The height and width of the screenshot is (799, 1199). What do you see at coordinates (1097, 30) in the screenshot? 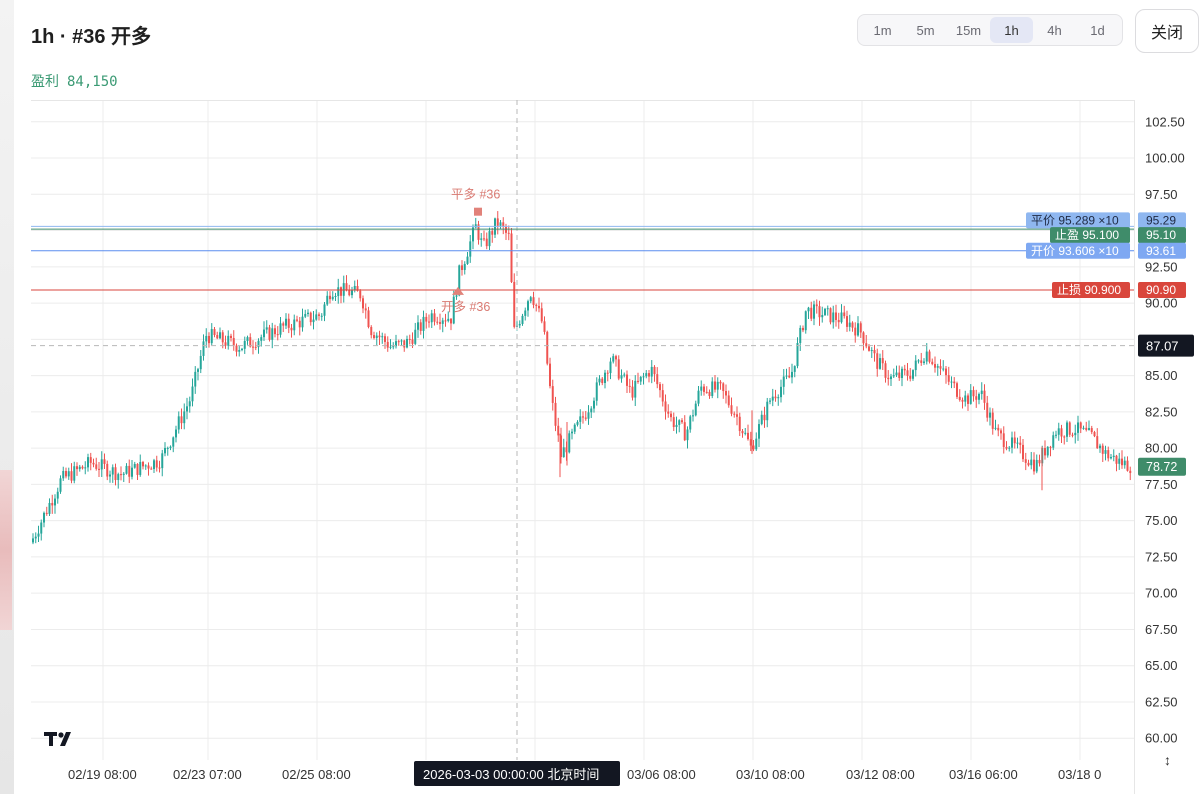
I see `timeframe-1d-button: 1d` at bounding box center [1097, 30].